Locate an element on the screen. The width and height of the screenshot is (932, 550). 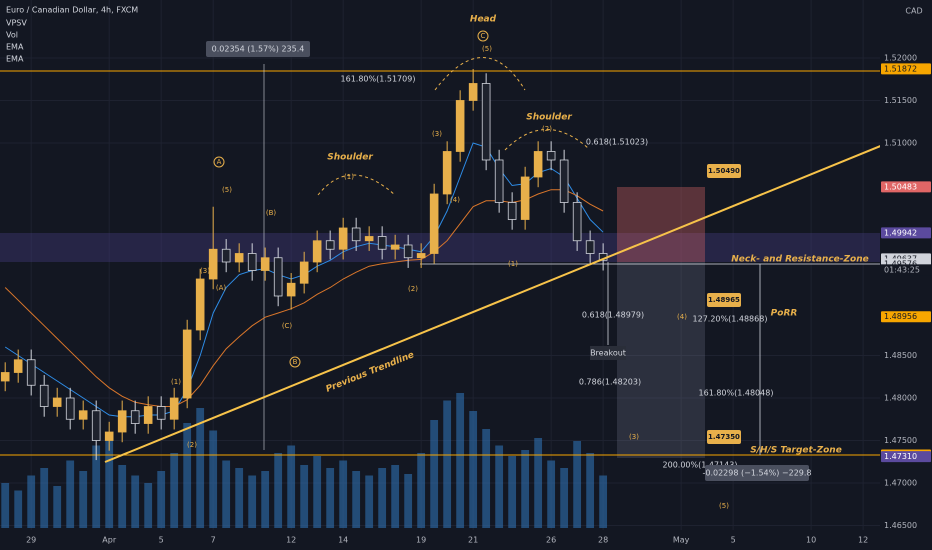
x-tick-label: 29 is located at coordinates (31, 540).